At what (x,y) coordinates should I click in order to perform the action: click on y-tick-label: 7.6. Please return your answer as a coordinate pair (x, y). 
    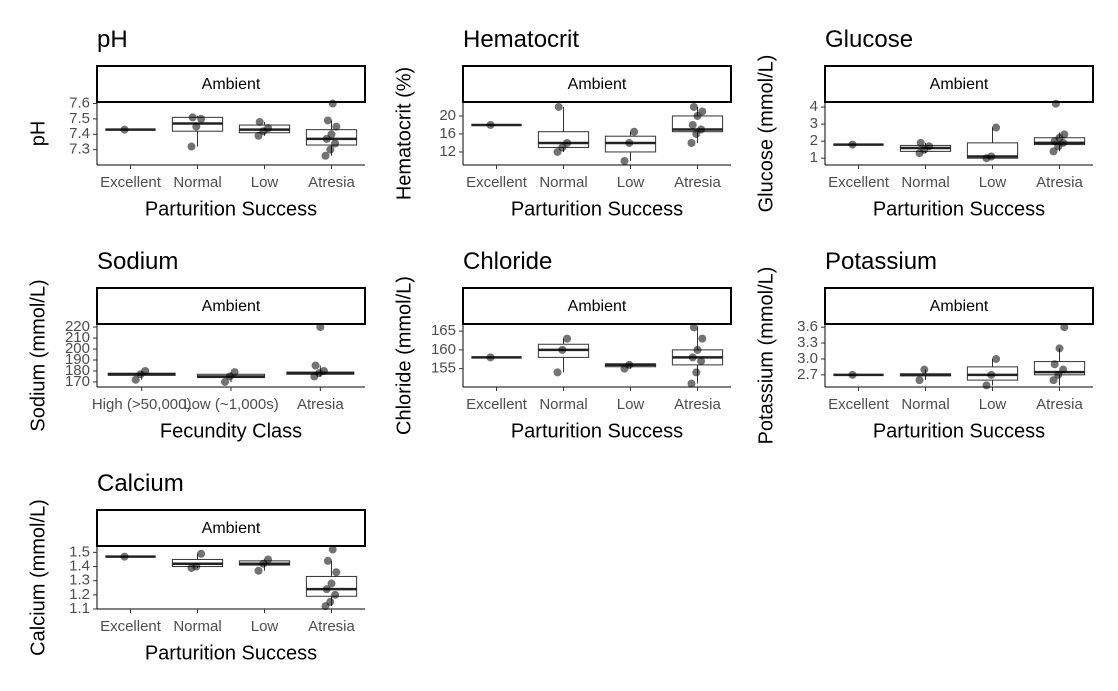
    Looking at the image, I should click on (79, 103).